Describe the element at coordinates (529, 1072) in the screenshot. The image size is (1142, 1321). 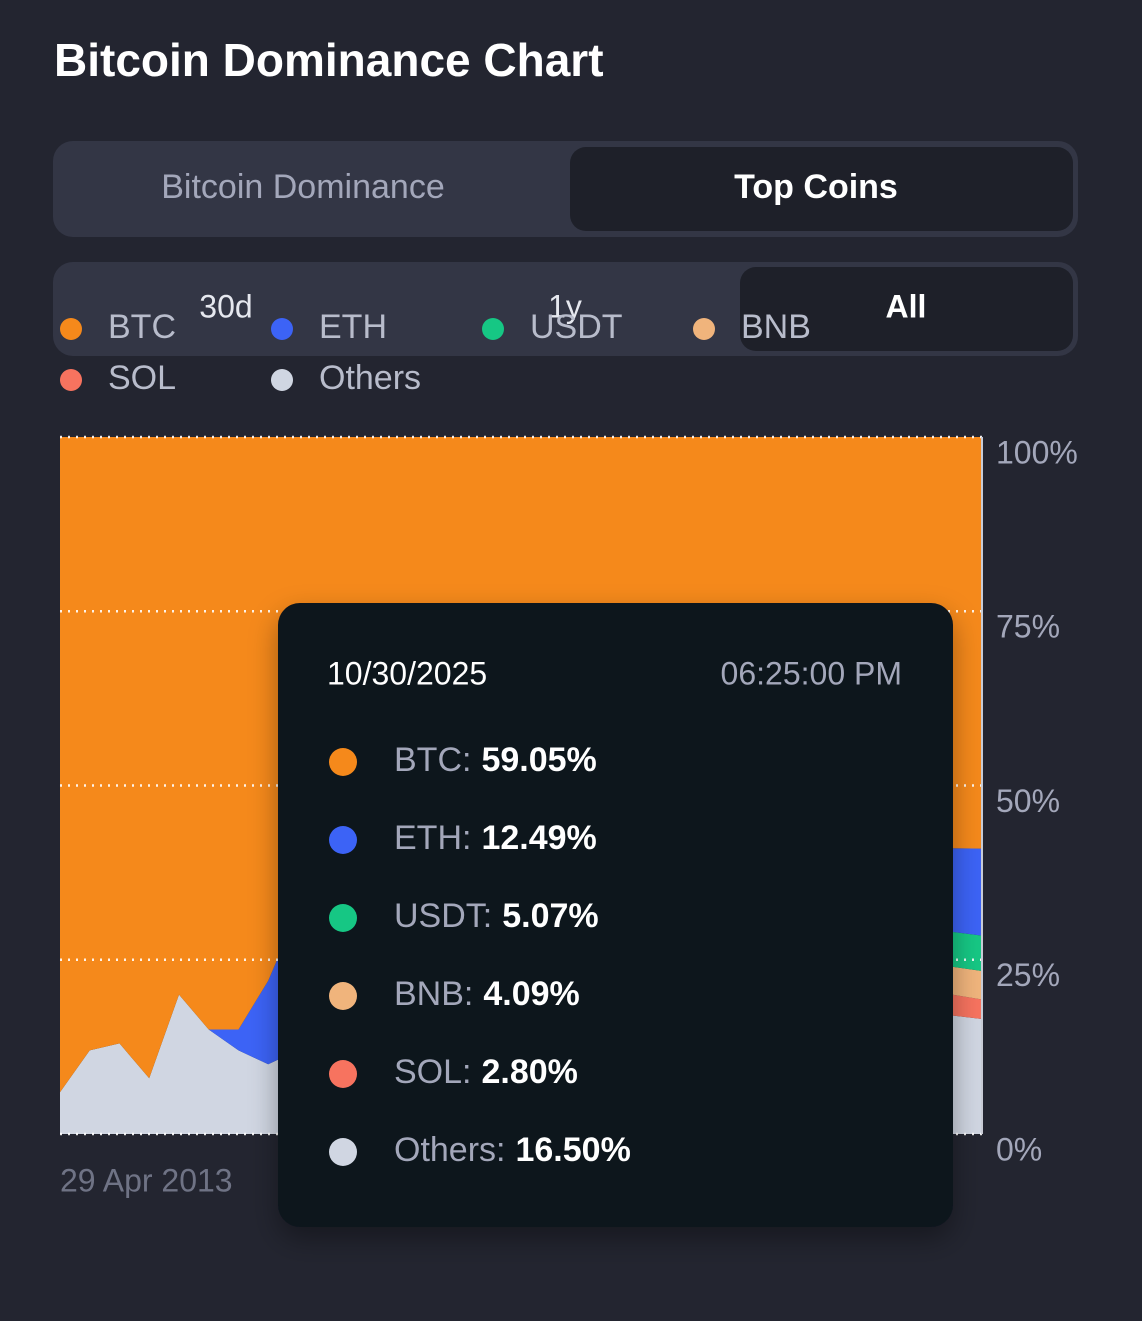
I see `tooltip-value: 2.80%` at that location.